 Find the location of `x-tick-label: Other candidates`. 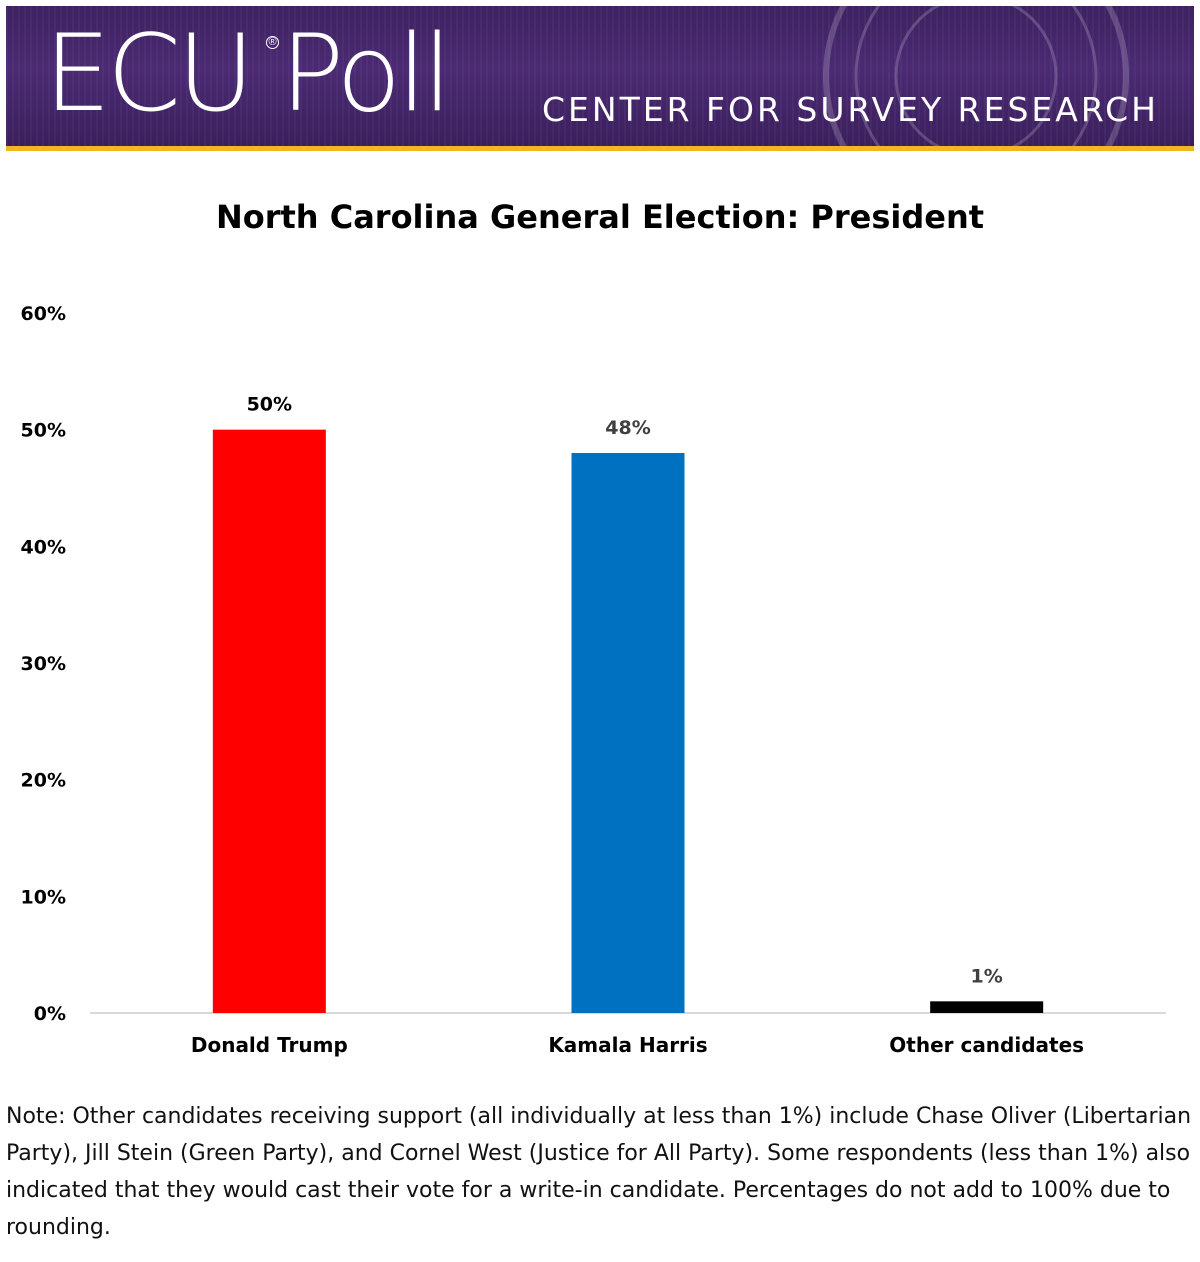

x-tick-label: Other candidates is located at coordinates (986, 1045).